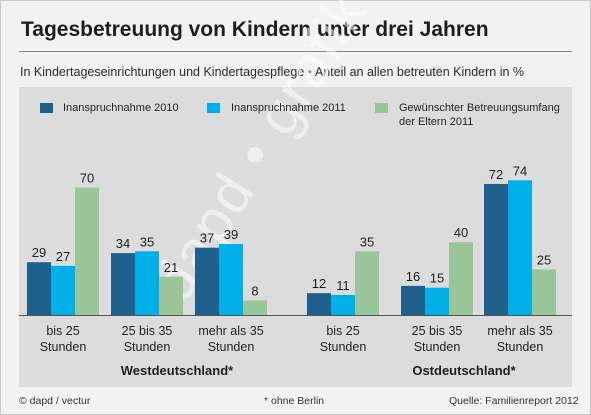 The image size is (591, 415). What do you see at coordinates (437, 331) in the screenshot?
I see `category-label-ost-25-bis-35-line1: 25 bis 35` at bounding box center [437, 331].